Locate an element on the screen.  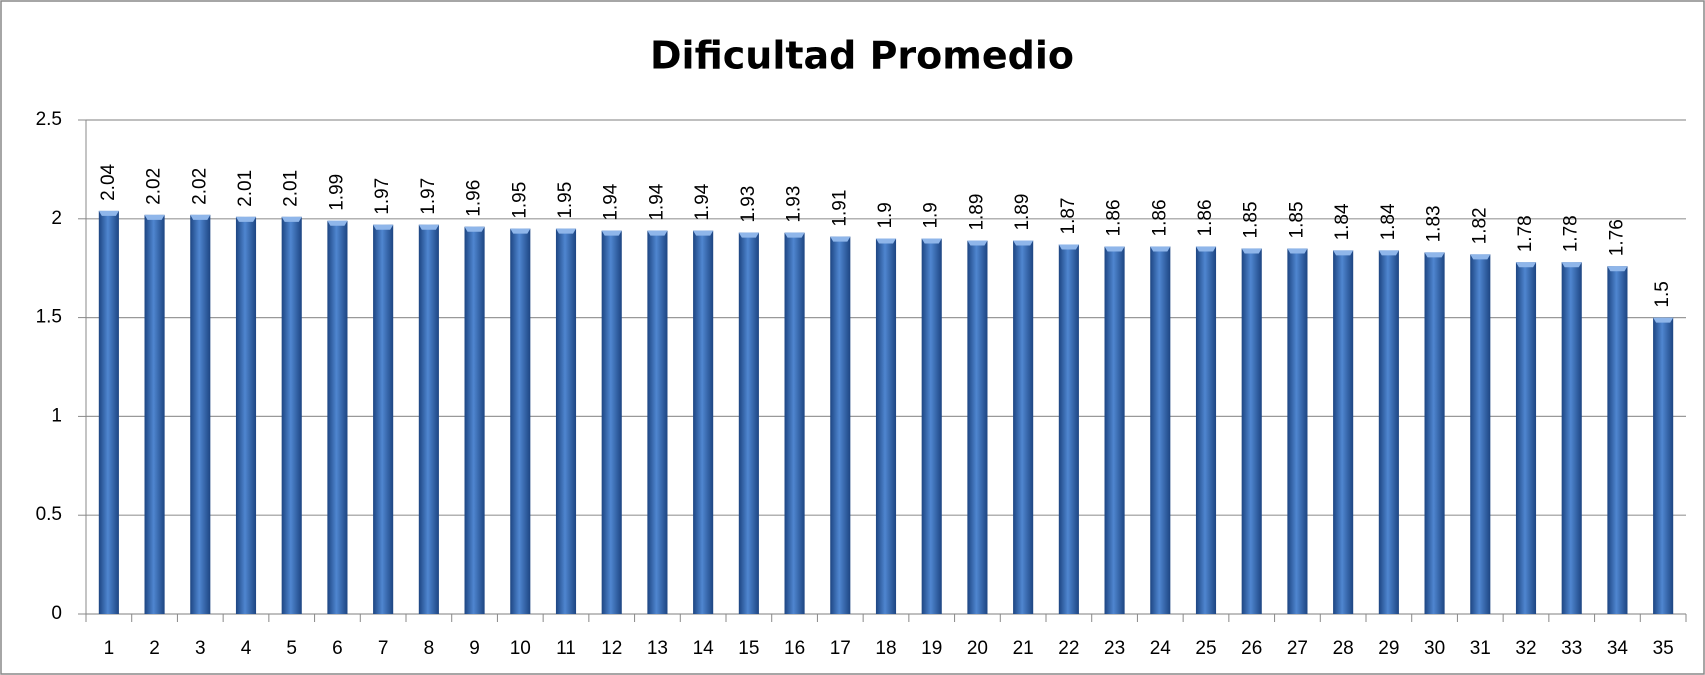
x-tick-label: 3 is located at coordinates (200, 648).